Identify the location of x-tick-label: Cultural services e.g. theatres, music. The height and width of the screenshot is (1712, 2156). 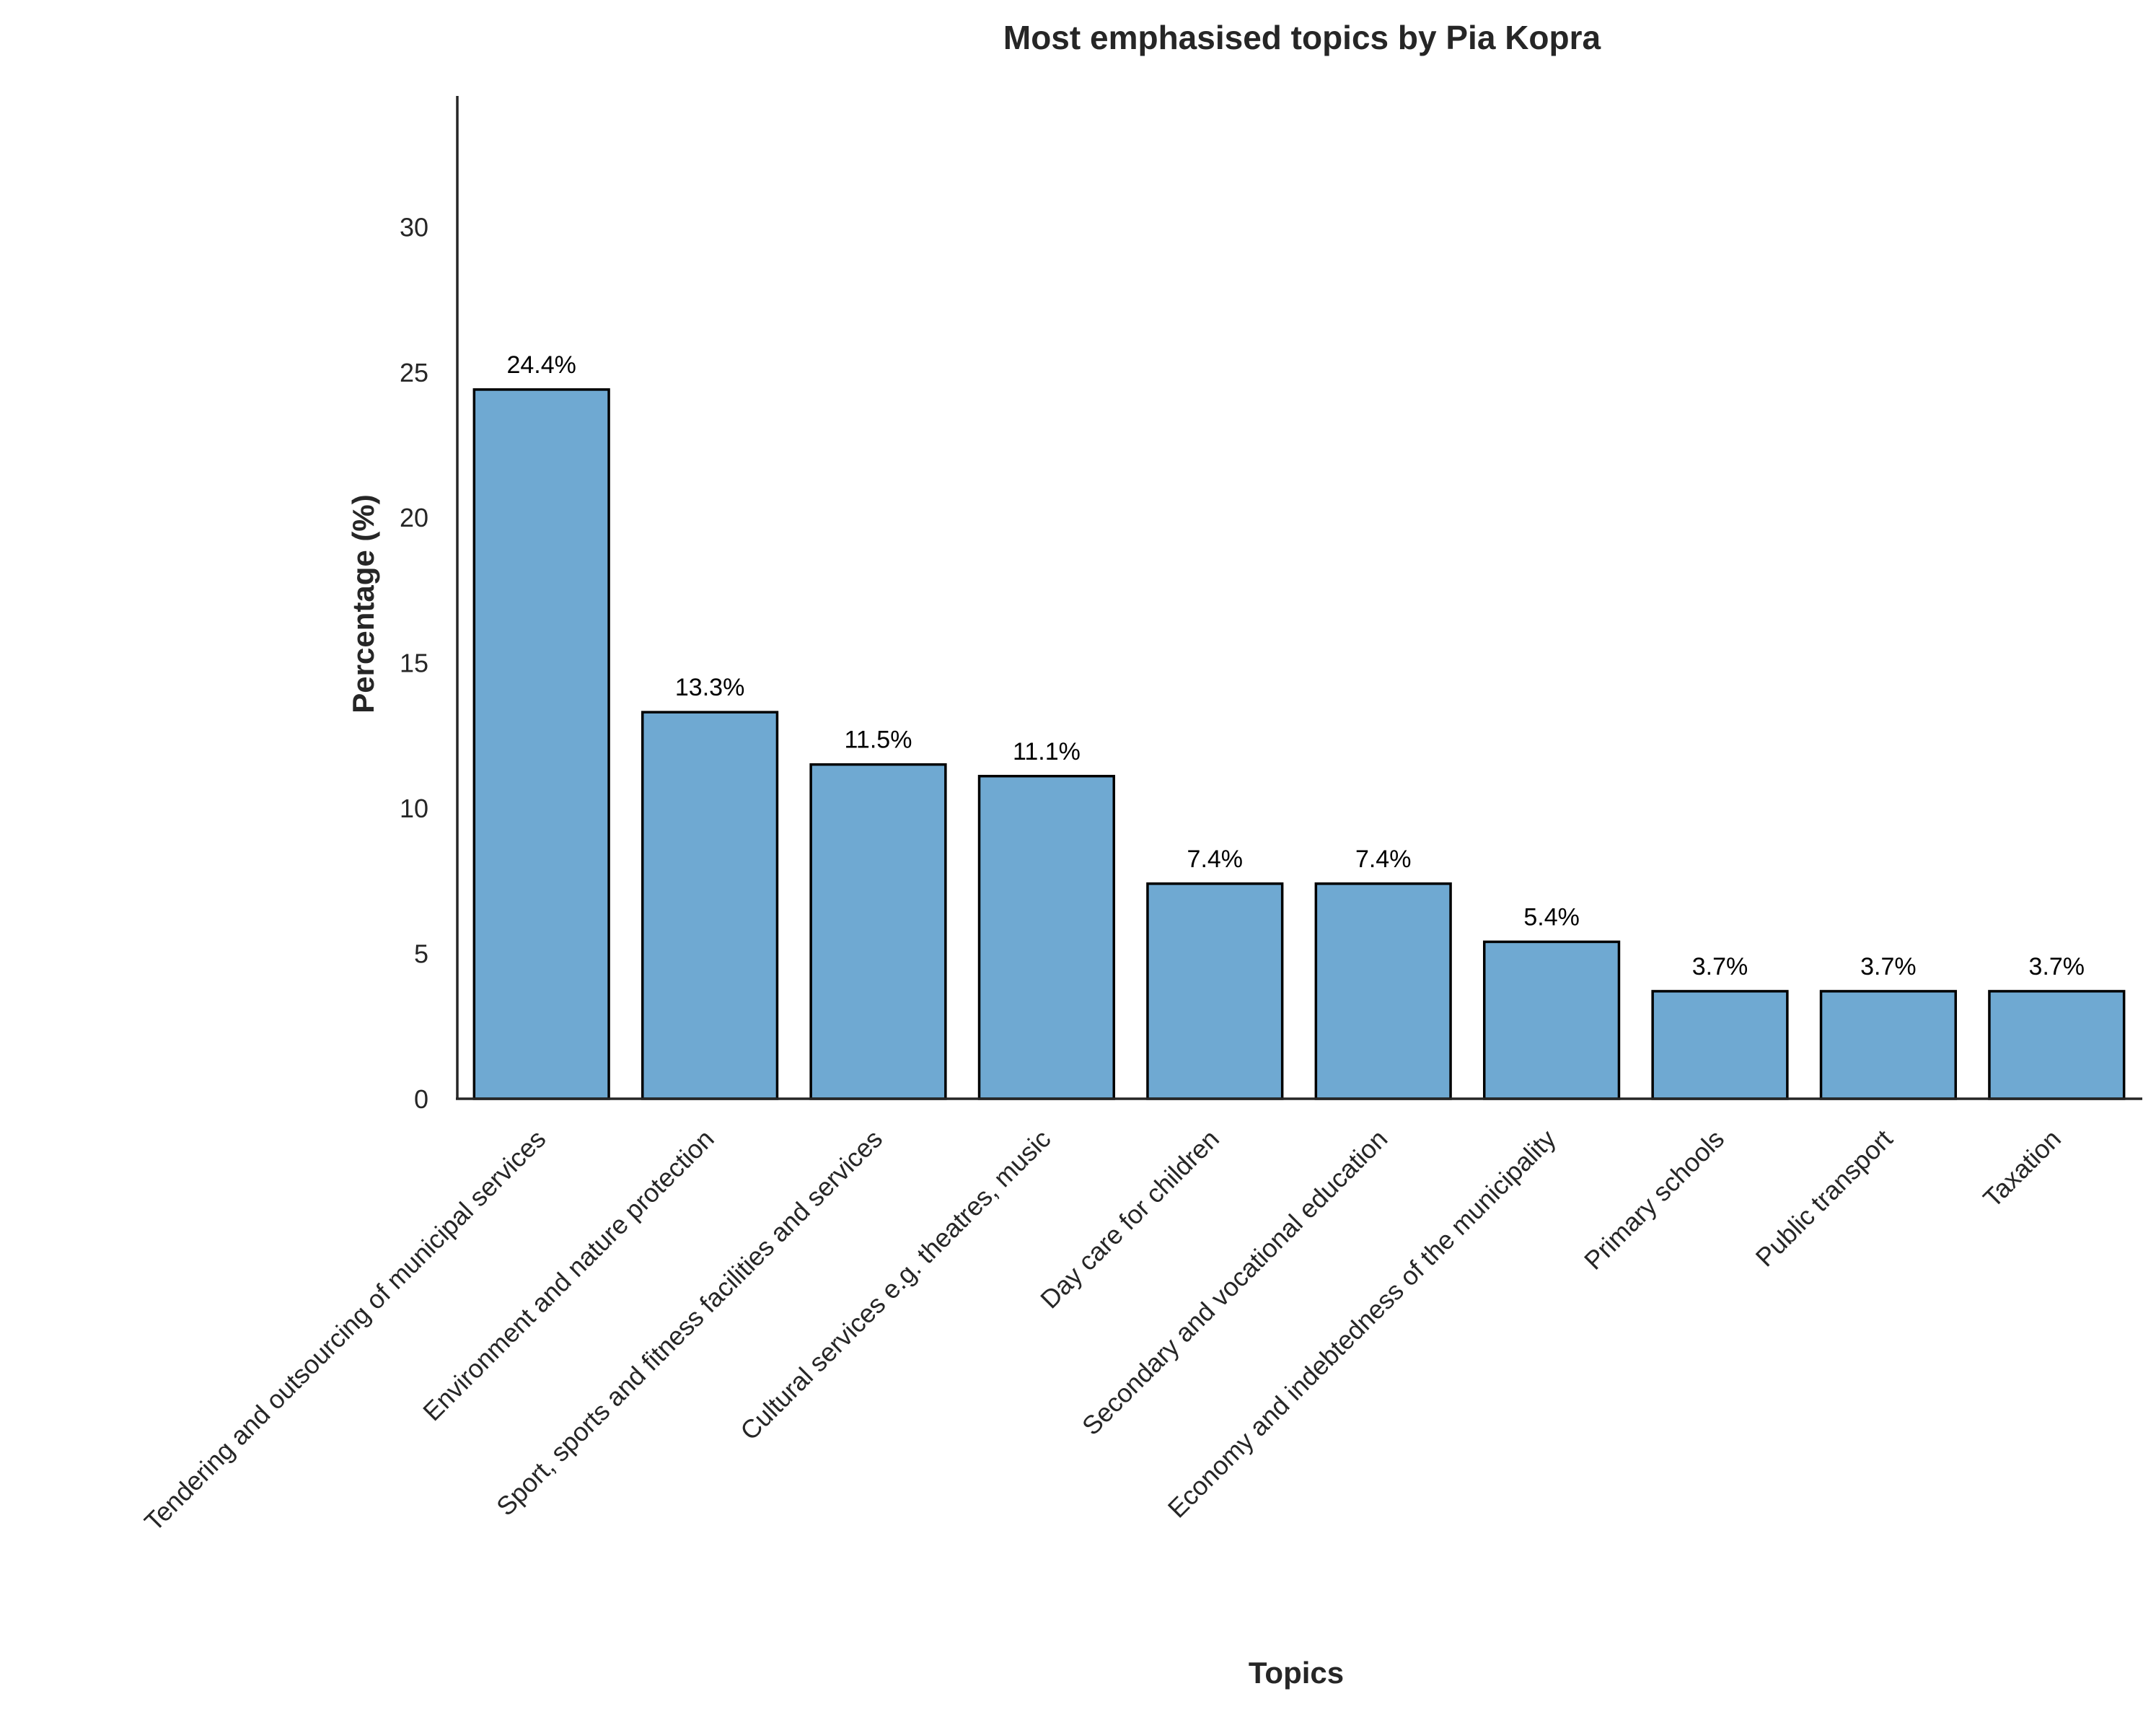
(895, 1285).